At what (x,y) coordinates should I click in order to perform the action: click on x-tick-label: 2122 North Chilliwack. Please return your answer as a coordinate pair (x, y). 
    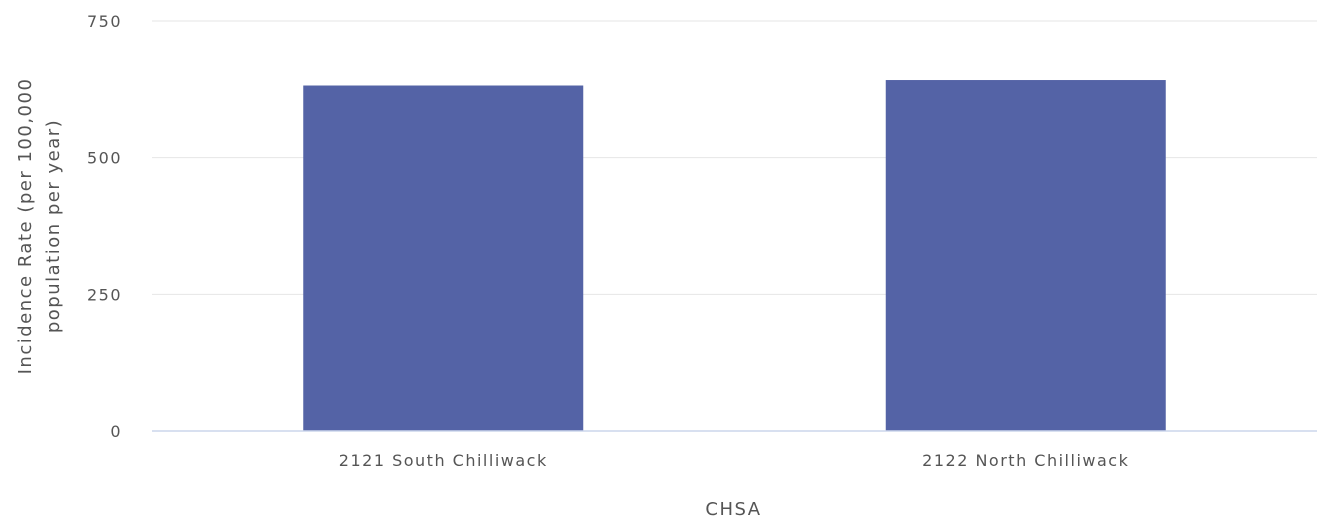
    Looking at the image, I should click on (1025, 460).